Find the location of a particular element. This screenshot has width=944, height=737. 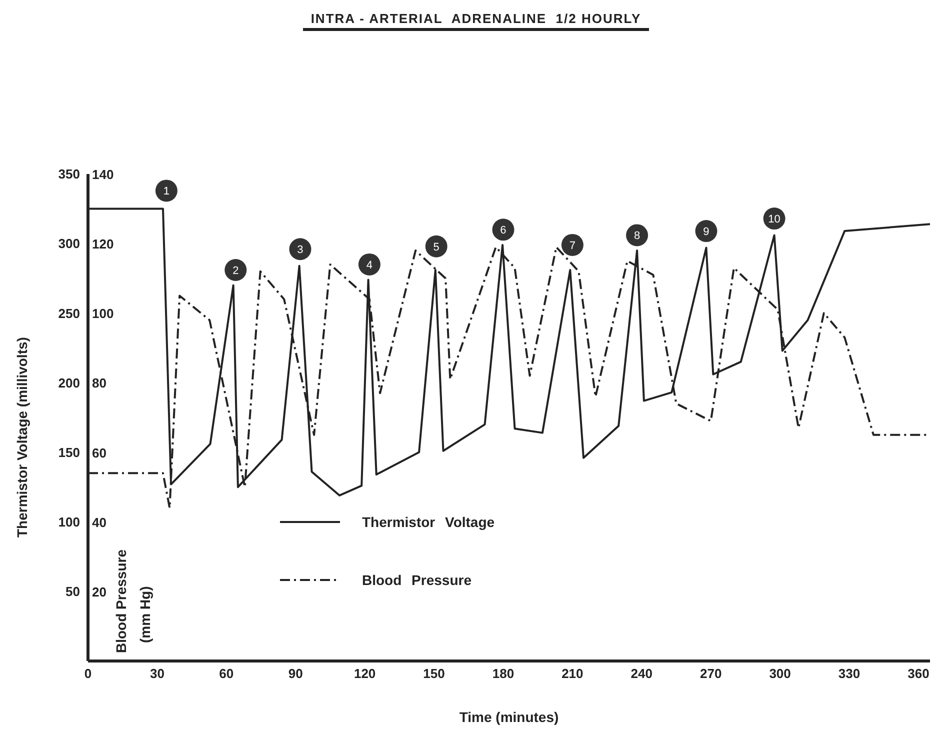

number-badge: 3 is located at coordinates (300, 249).